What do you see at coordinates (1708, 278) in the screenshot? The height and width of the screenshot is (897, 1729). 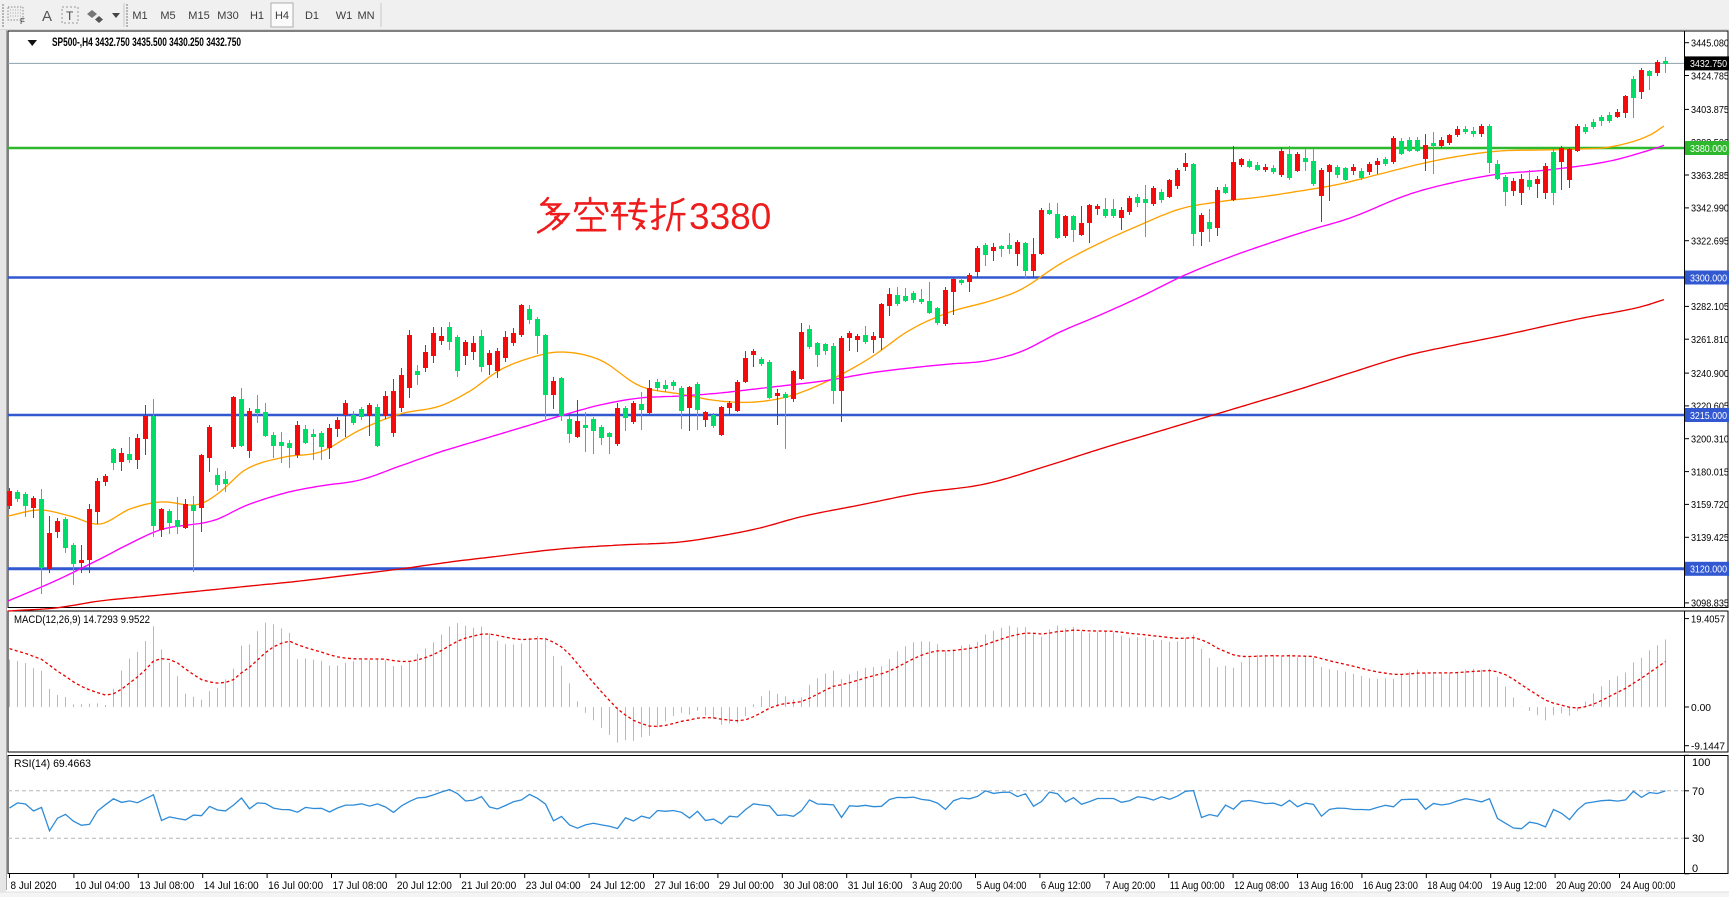 I see `svg-text: 3300.000` at bounding box center [1708, 278].